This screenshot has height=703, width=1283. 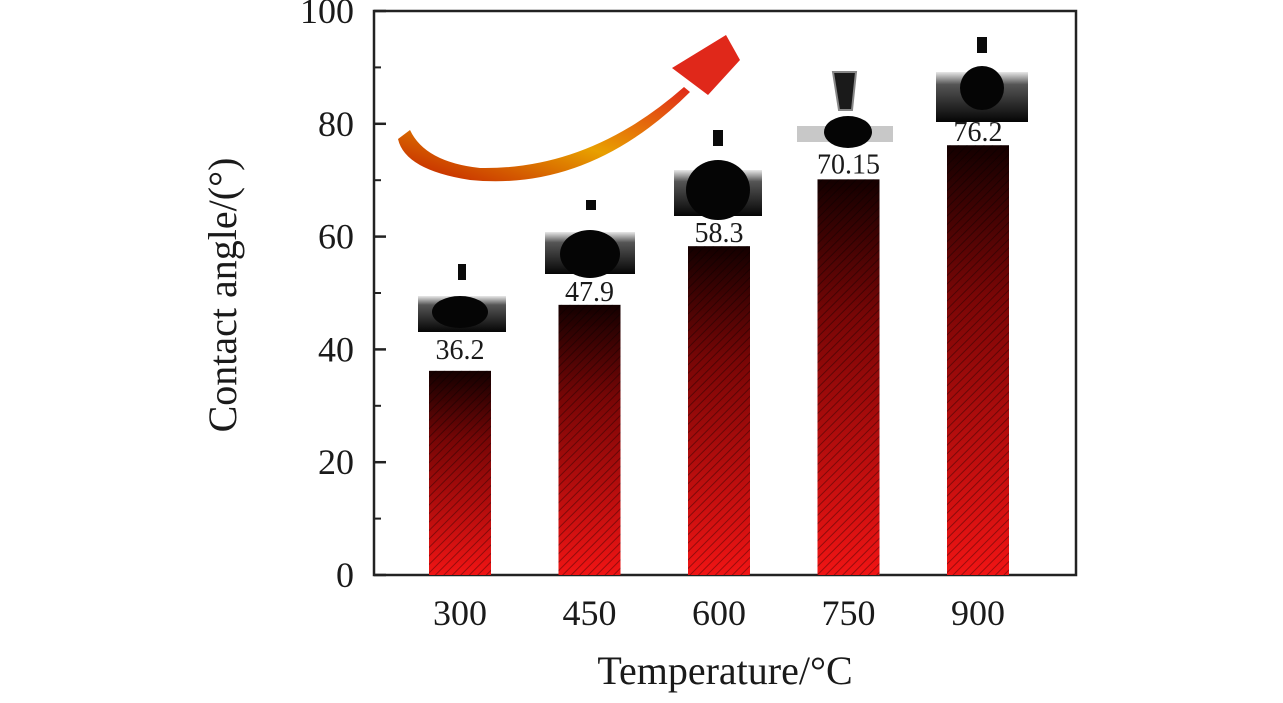 What do you see at coordinates (978, 613) in the screenshot?
I see `x-tick-label-900: 900` at bounding box center [978, 613].